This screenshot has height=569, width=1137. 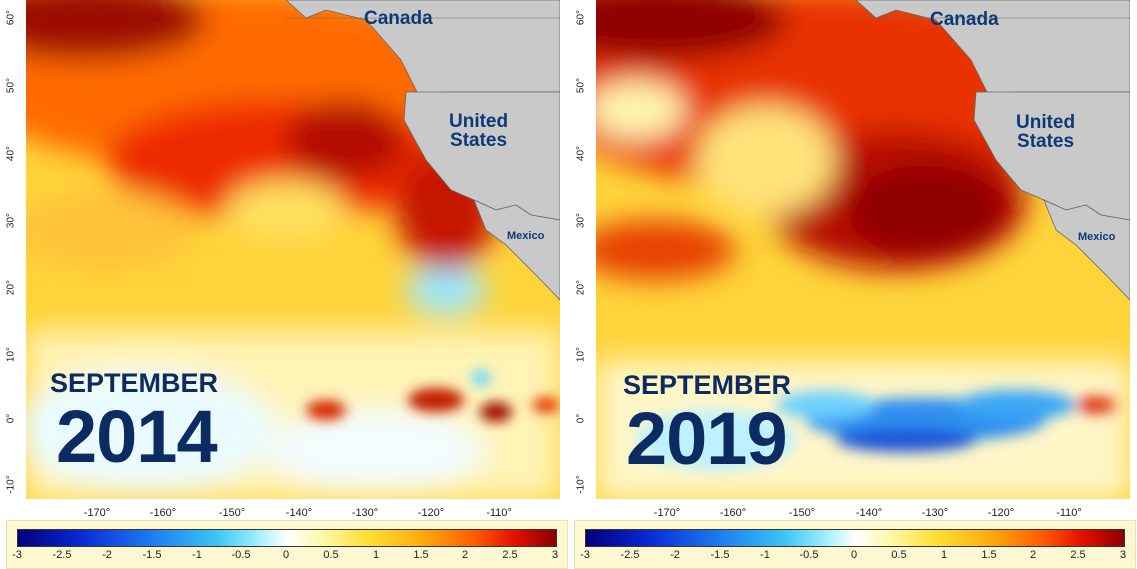 What do you see at coordinates (707, 438) in the screenshot?
I see `year-label: 2019` at bounding box center [707, 438].